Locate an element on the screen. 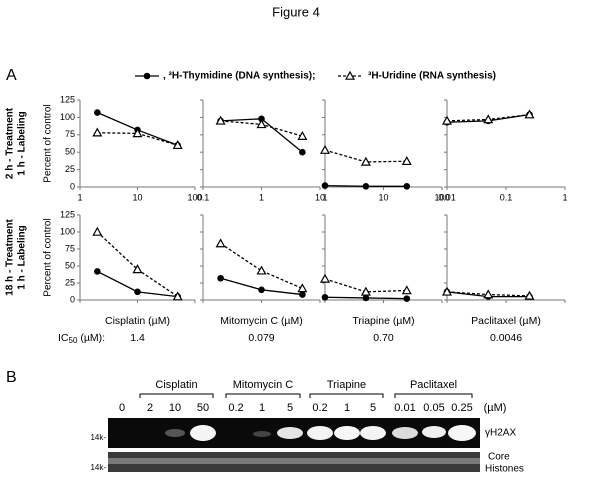 This screenshot has width=593, height=479. x-axis-label: Mitomycin C (µM) is located at coordinates (261, 321).